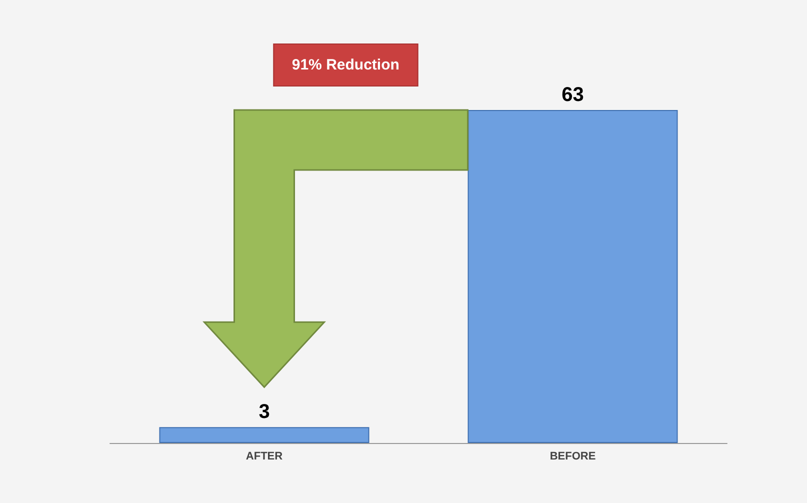 The width and height of the screenshot is (807, 503). What do you see at coordinates (345, 65) in the screenshot?
I see `text: 91% Reduction` at bounding box center [345, 65].